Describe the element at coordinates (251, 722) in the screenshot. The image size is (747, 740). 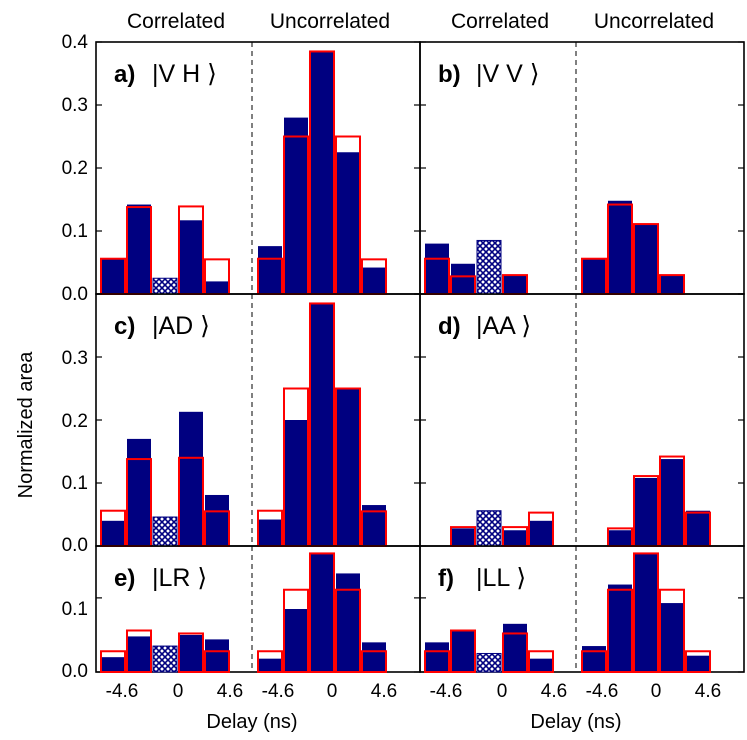
I see `x-axis-title-left: Delay (ns)` at that location.